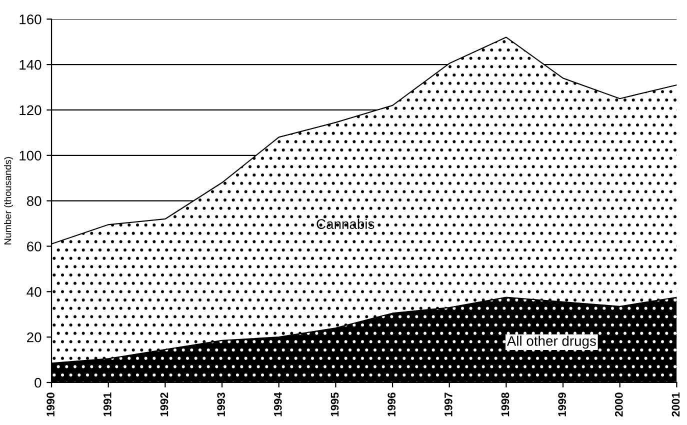  What do you see at coordinates (50, 404) in the screenshot?
I see `x-tick-label: 1990` at bounding box center [50, 404].